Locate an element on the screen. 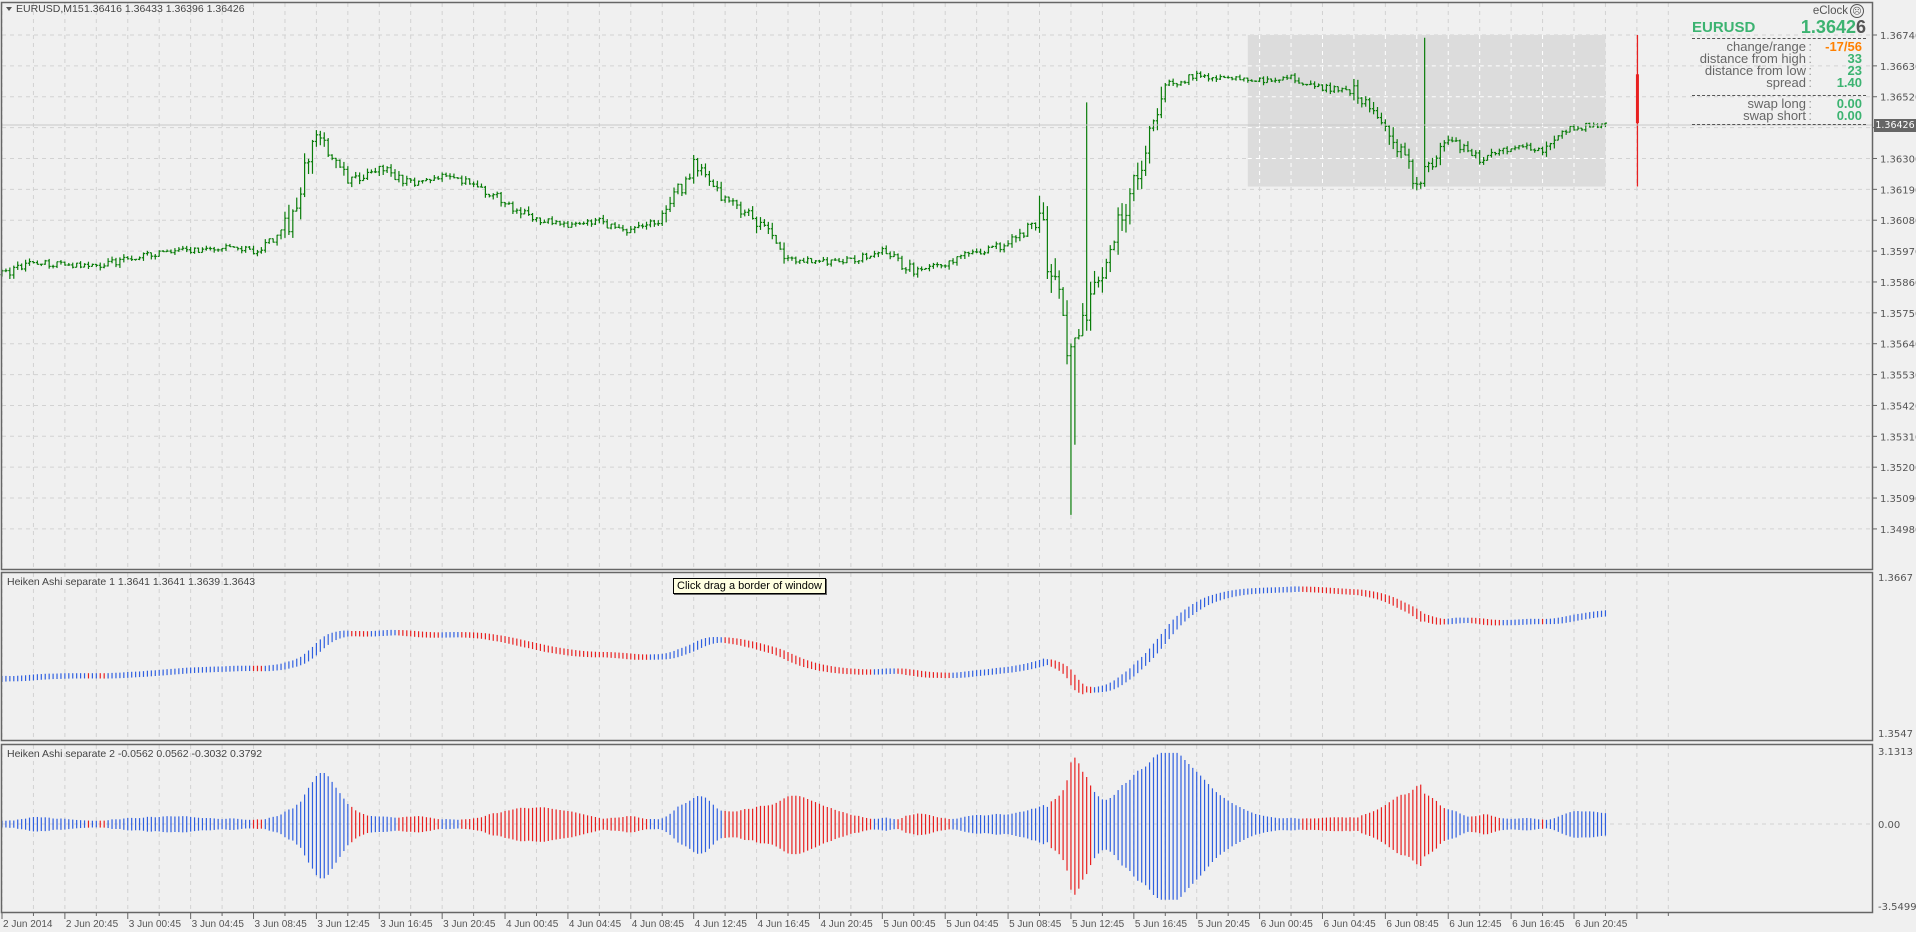 The width and height of the screenshot is (1916, 932). bid-price-main: 1.3642 is located at coordinates (1828, 27).